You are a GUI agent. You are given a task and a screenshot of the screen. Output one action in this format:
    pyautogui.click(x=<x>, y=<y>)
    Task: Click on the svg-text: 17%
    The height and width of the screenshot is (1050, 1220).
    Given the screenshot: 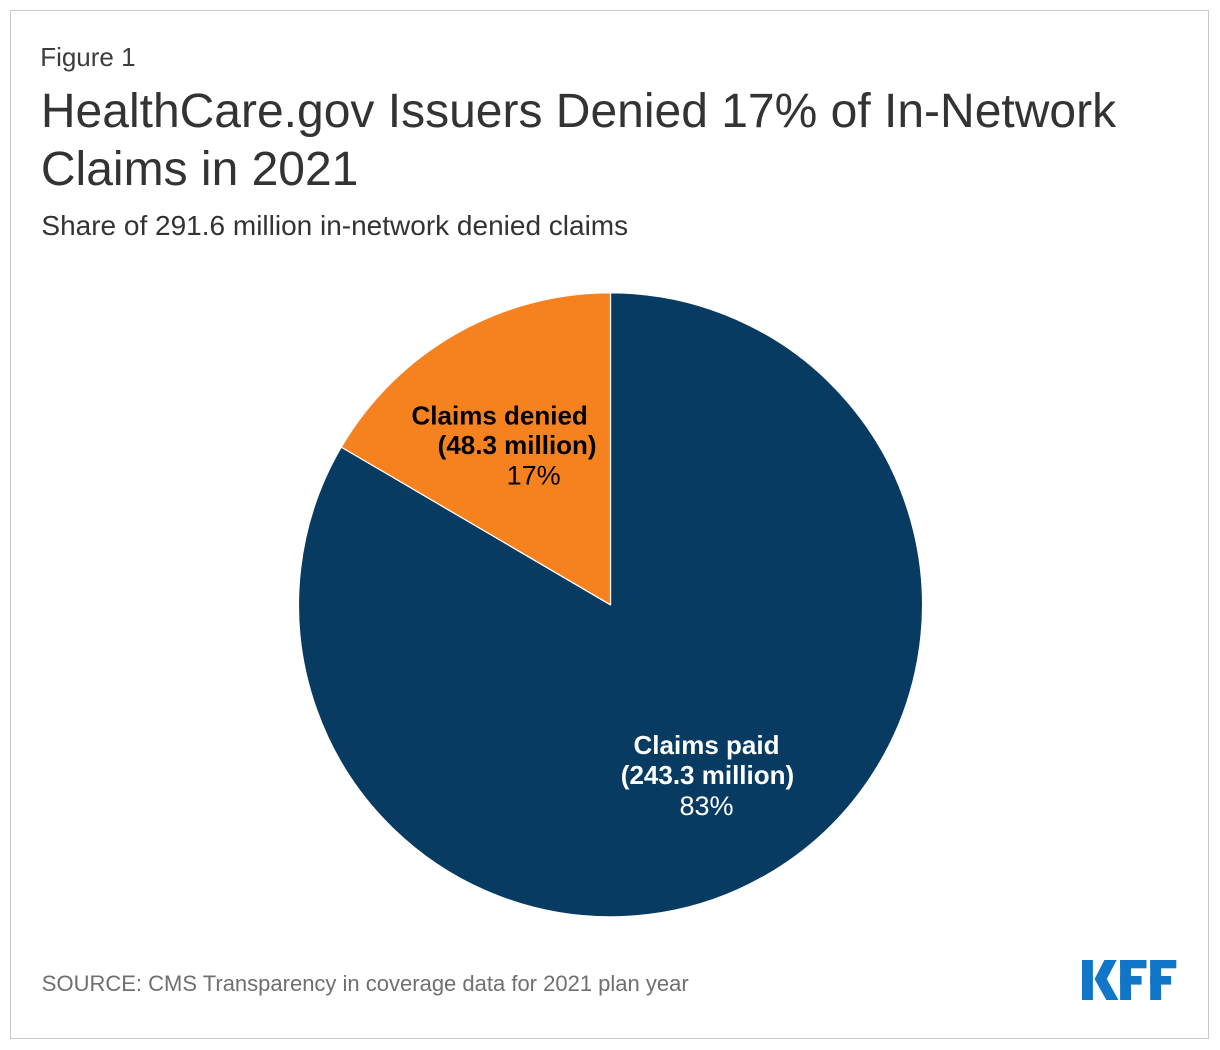 What is the action you would take?
    pyautogui.click(x=534, y=475)
    